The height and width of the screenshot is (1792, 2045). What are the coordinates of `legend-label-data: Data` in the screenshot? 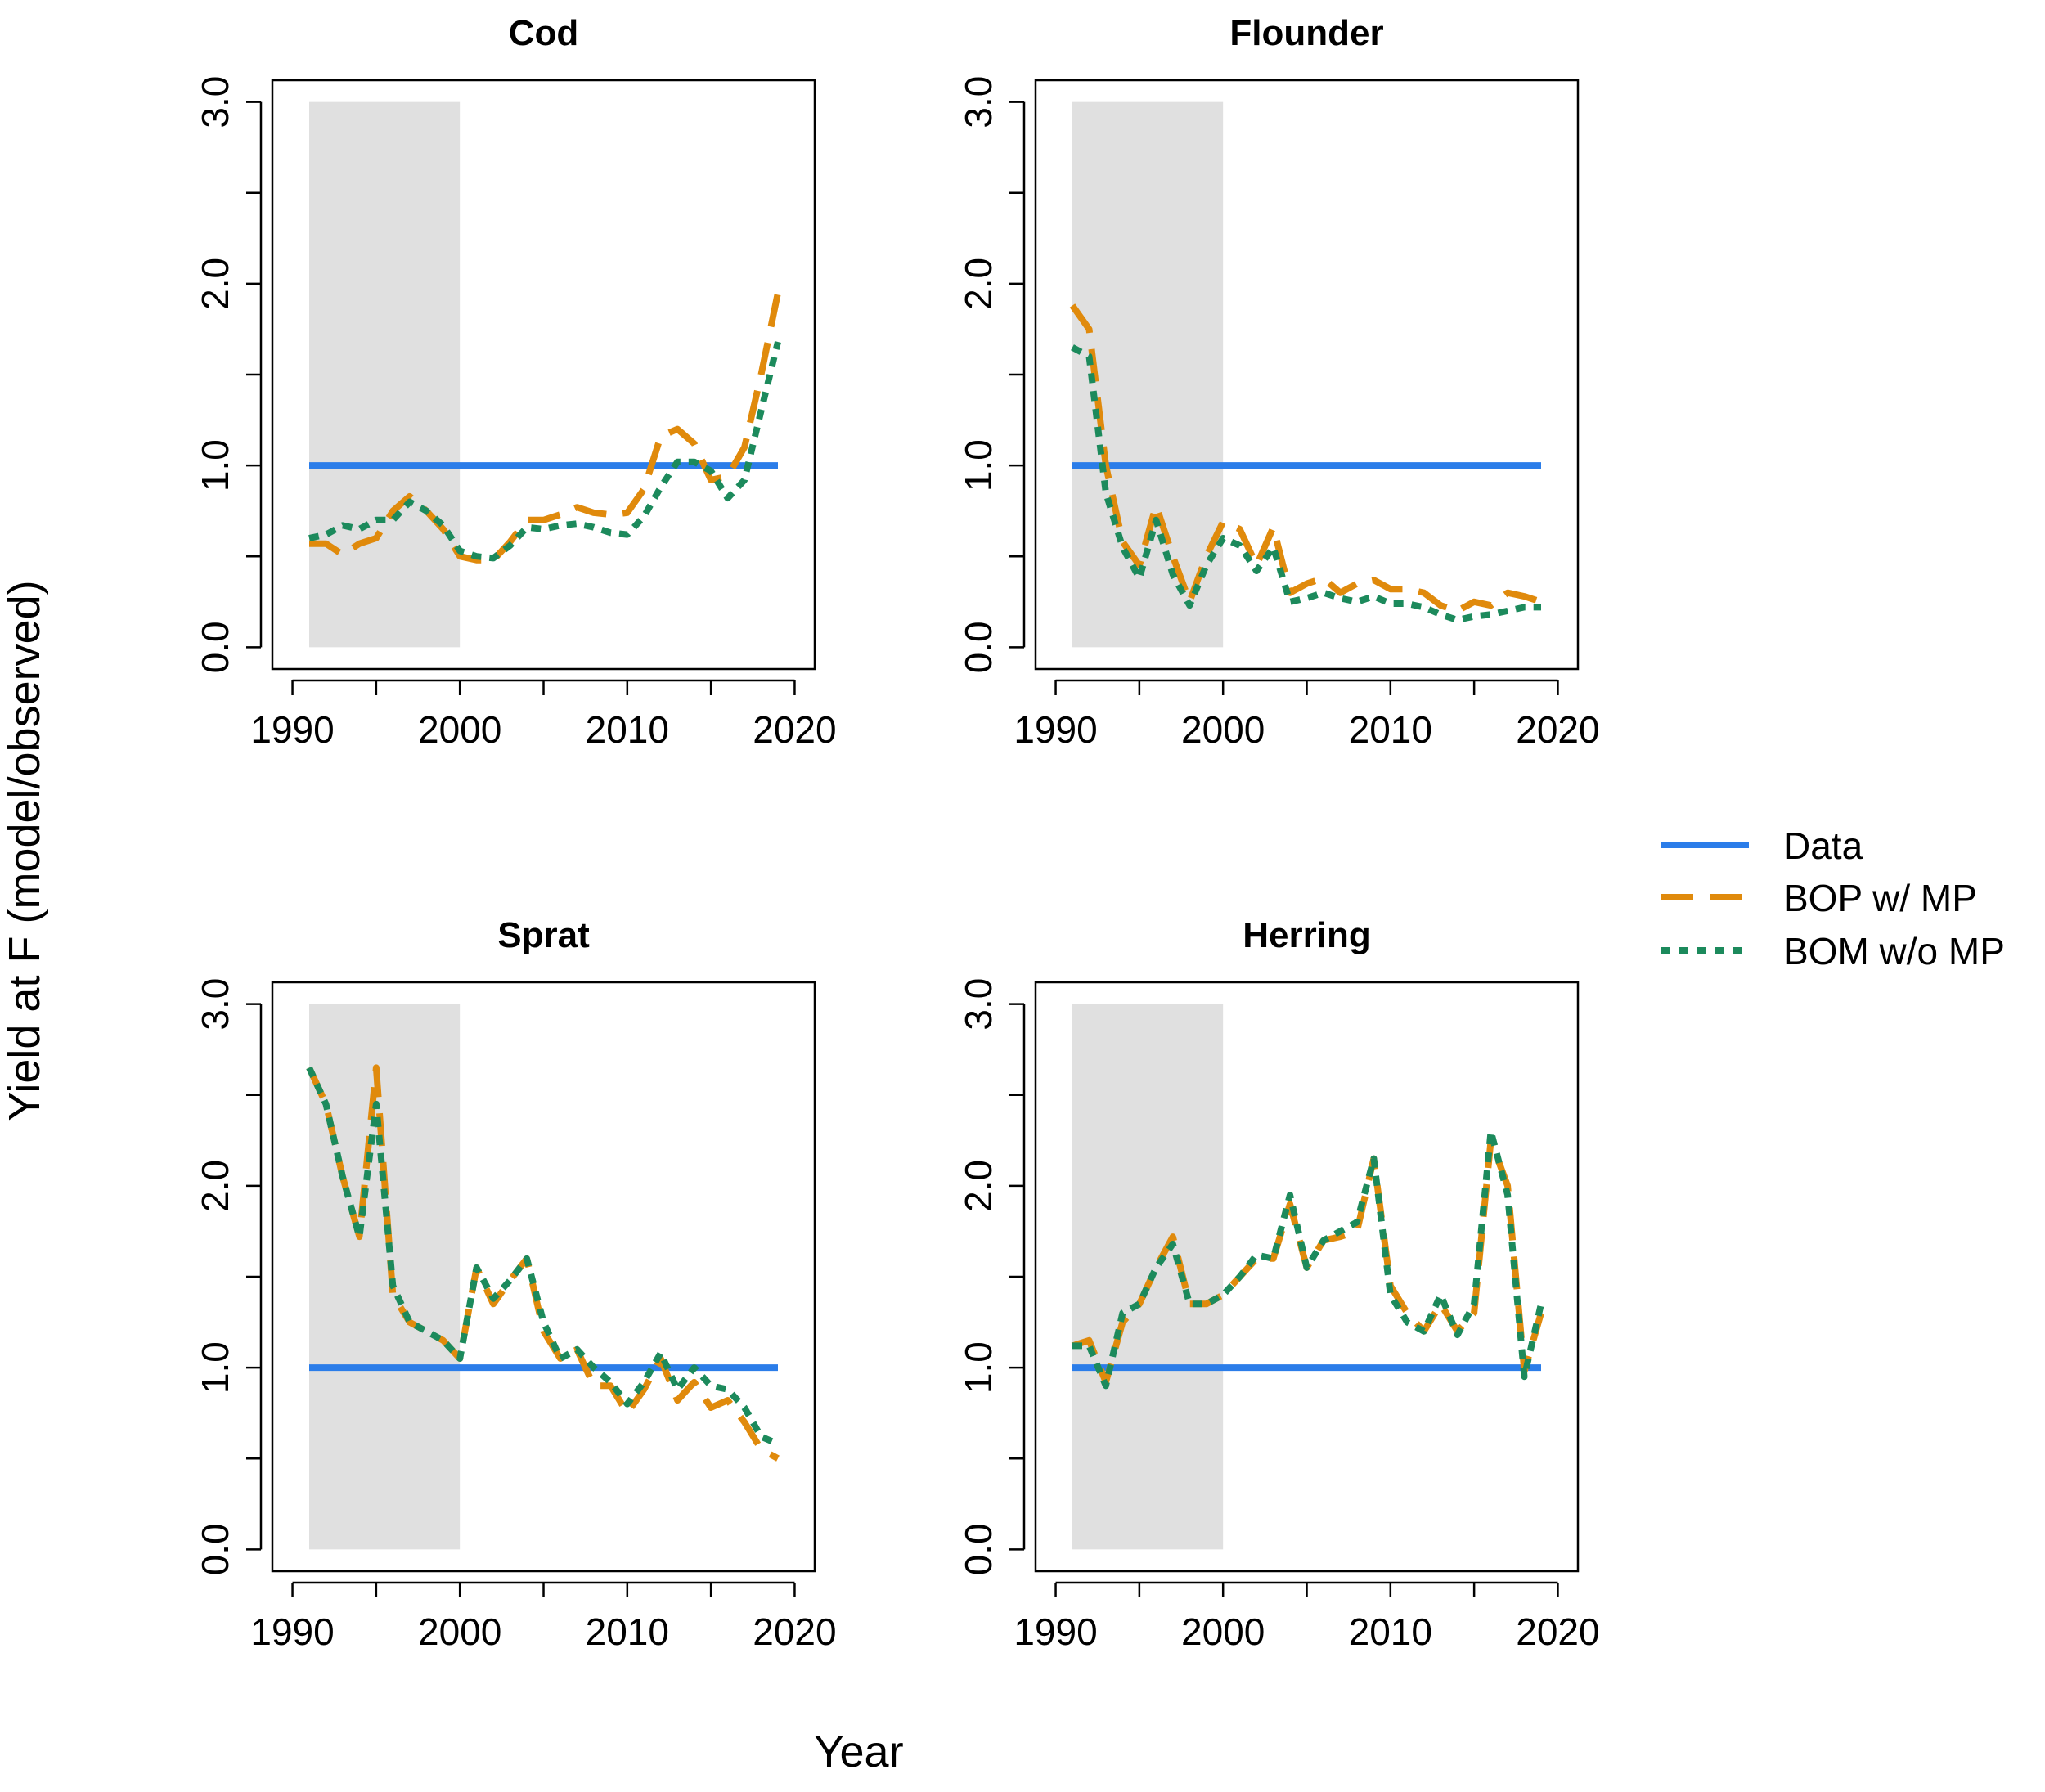 It's located at (1823, 845).